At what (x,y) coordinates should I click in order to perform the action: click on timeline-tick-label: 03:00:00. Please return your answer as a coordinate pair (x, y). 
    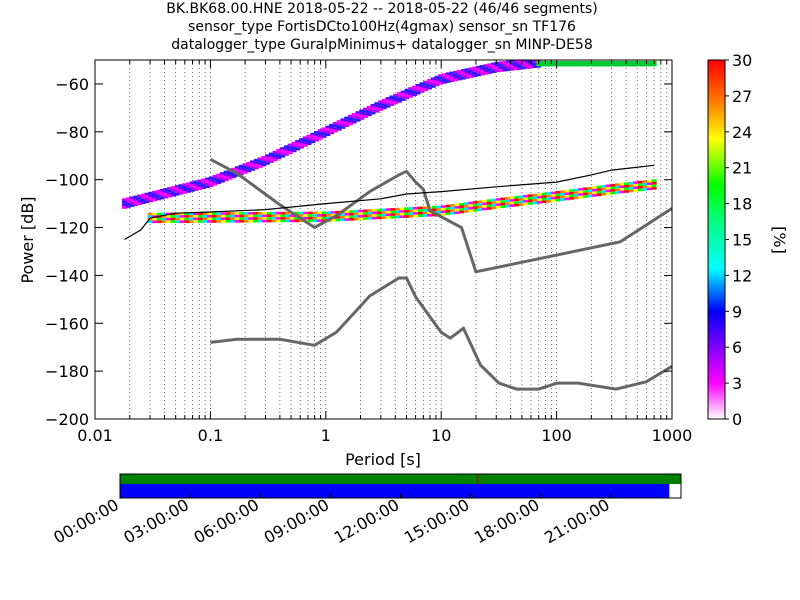
    Looking at the image, I should click on (156, 521).